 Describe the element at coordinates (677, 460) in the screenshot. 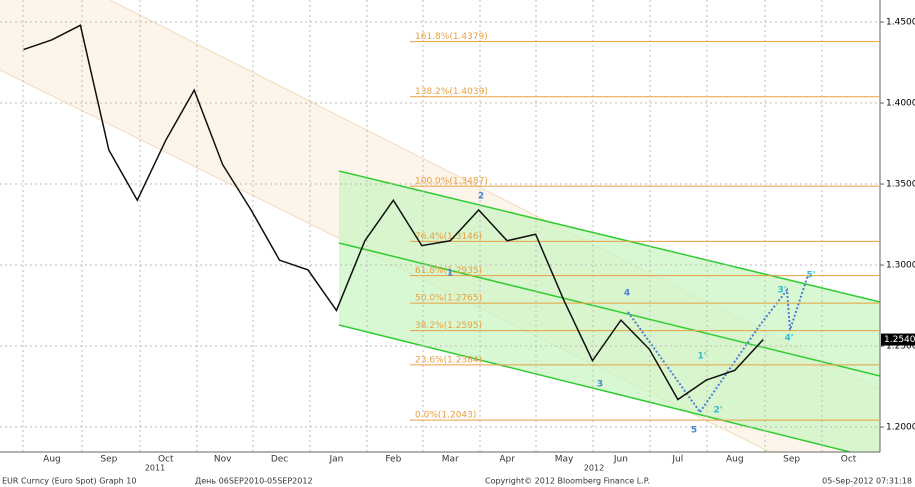

I see `x-tick-label: Jul` at that location.